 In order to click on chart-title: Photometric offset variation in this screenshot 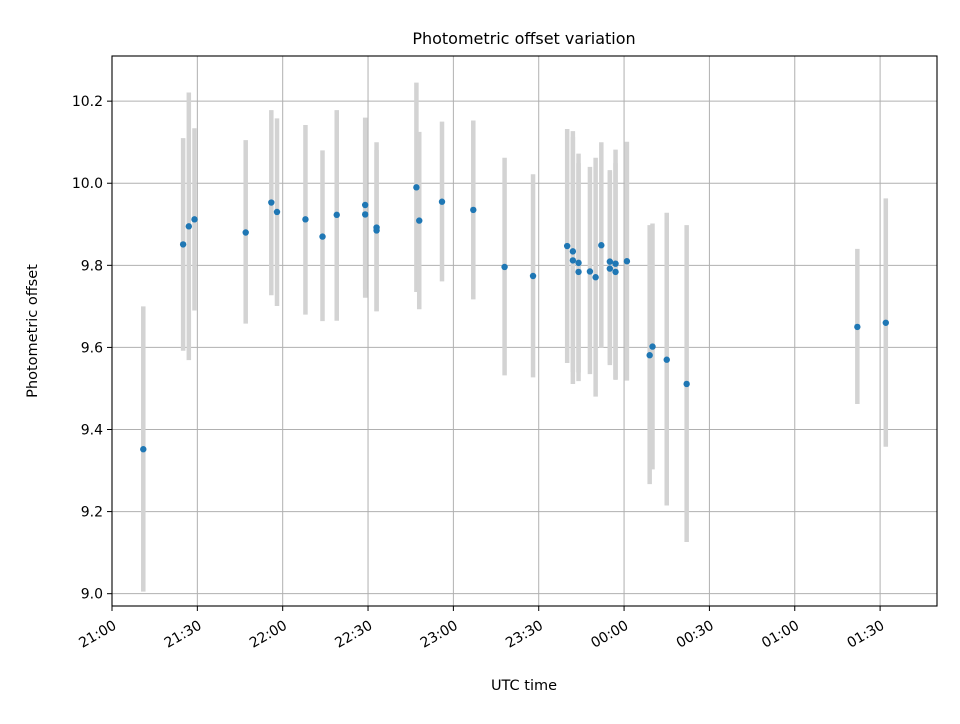, I will do `click(523, 38)`.